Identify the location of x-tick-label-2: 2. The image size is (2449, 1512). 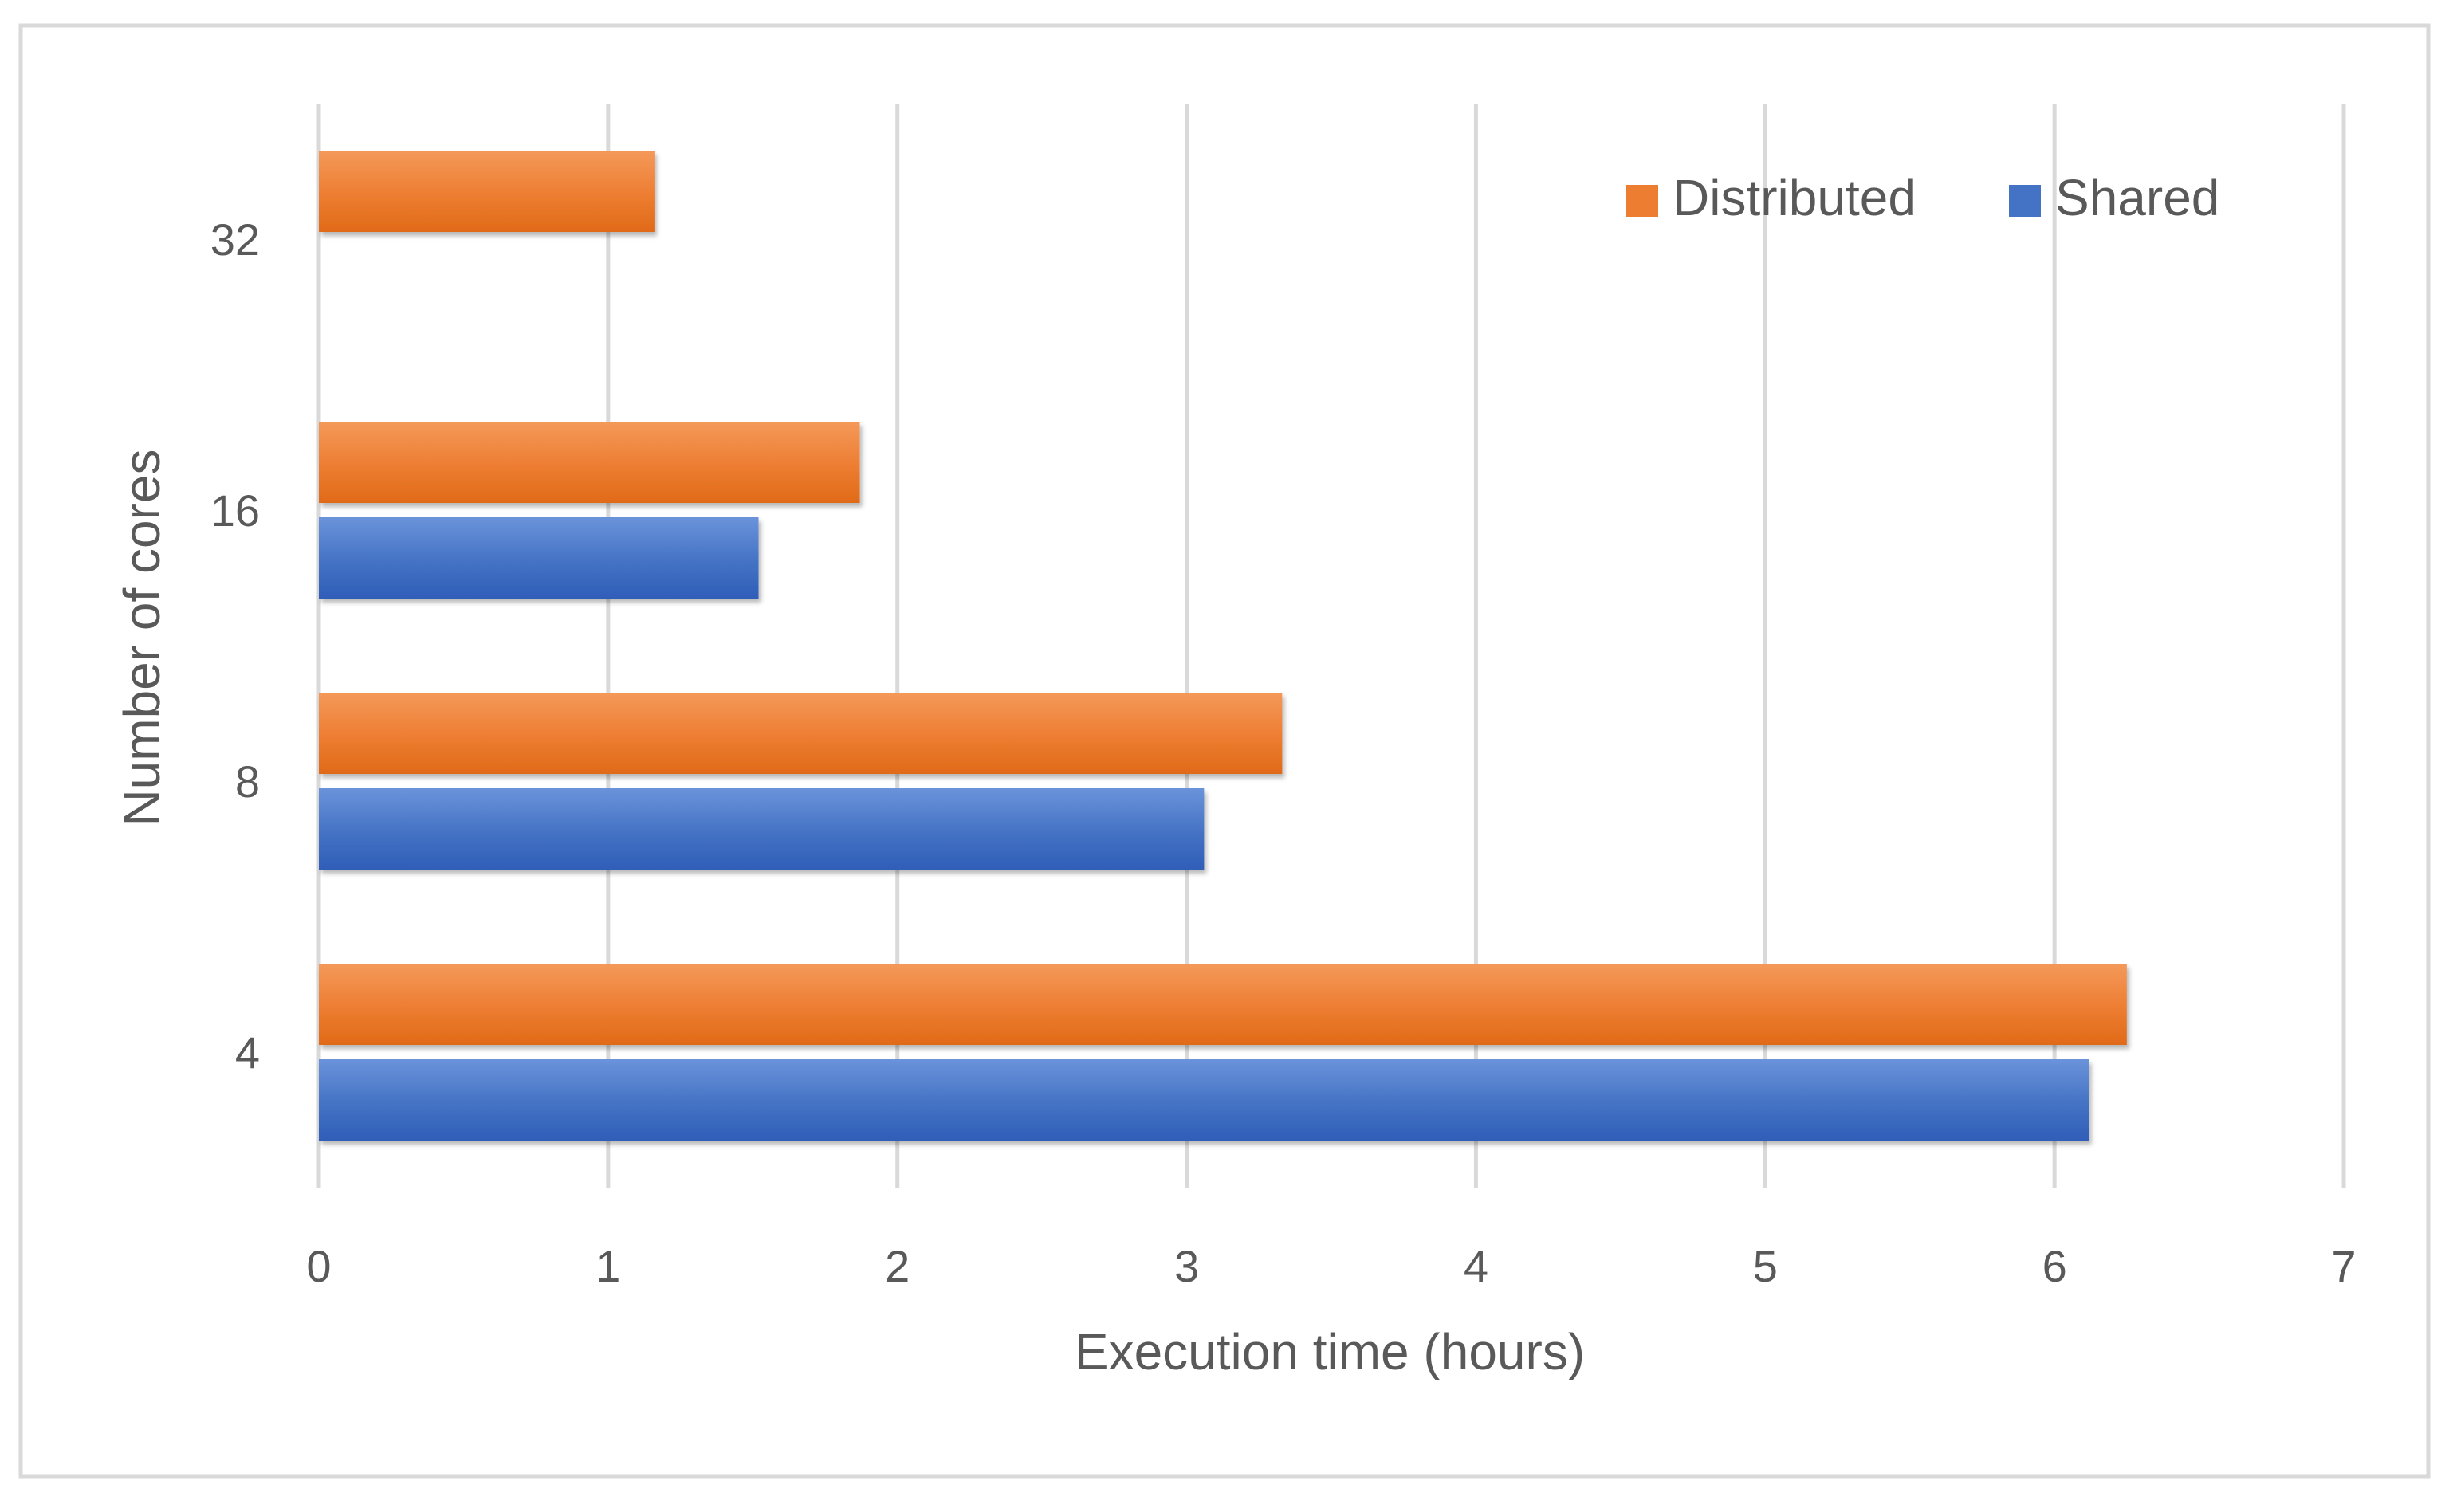
(898, 1266).